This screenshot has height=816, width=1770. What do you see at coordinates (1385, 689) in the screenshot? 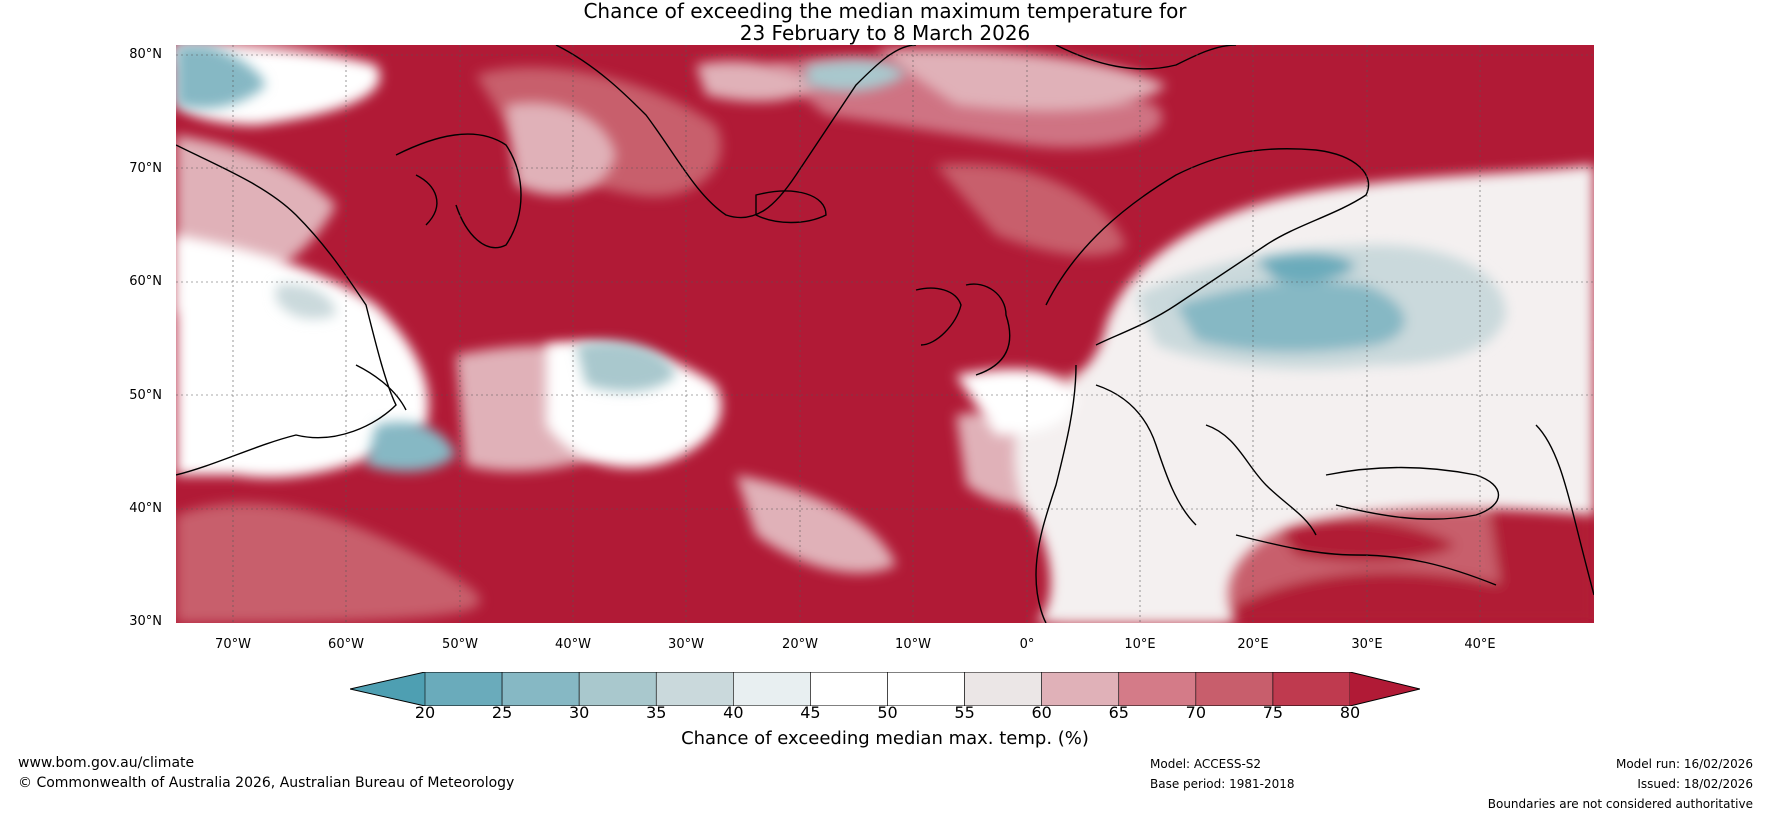
I see `colorbar-extension-high` at bounding box center [1385, 689].